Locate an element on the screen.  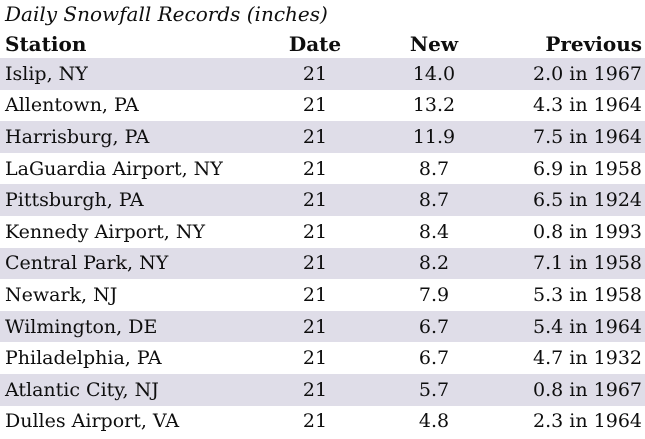
table-row: Islip, NY 21 14.0 2.0 in 1967 is located at coordinates (322, 74).